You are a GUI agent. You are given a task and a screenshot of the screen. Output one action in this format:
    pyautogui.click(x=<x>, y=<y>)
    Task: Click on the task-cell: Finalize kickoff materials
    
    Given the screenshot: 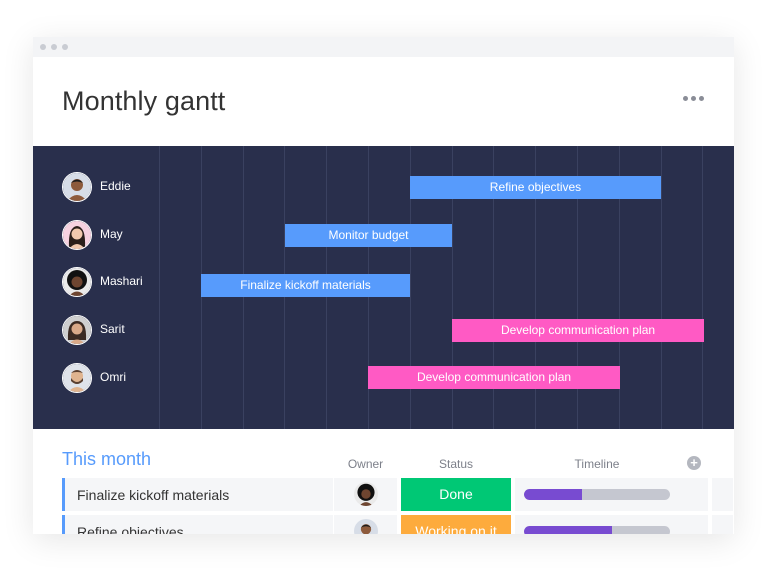 What is the action you would take?
    pyautogui.click(x=197, y=494)
    